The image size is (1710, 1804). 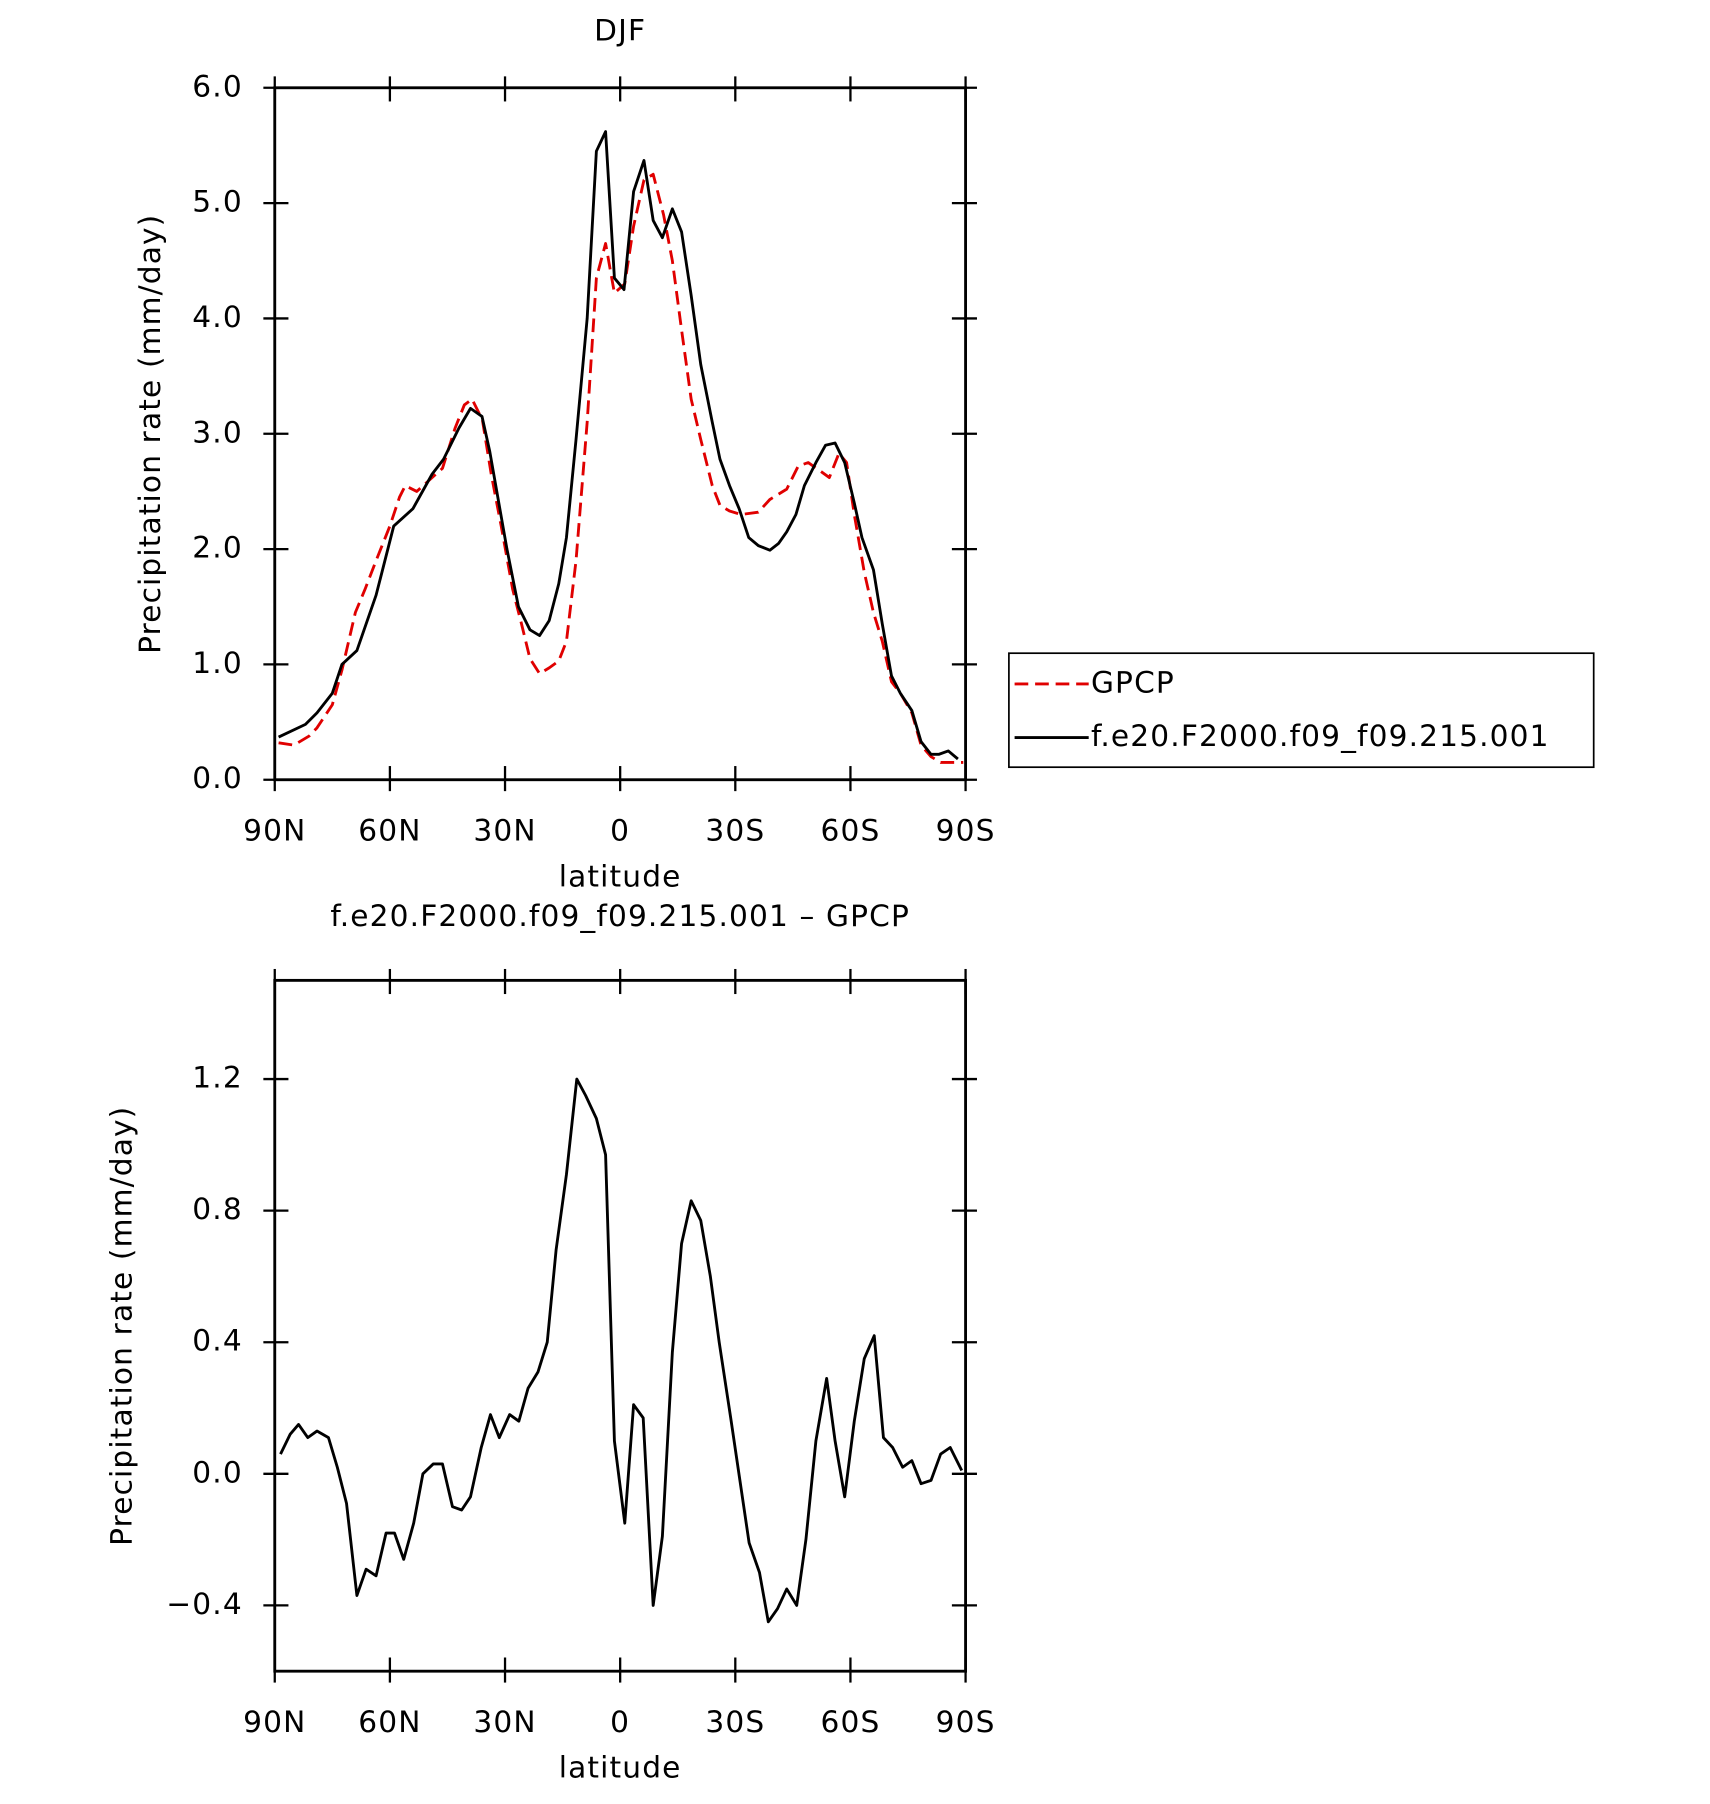 What do you see at coordinates (217, 547) in the screenshot?
I see `y-tick-label: 2.0` at bounding box center [217, 547].